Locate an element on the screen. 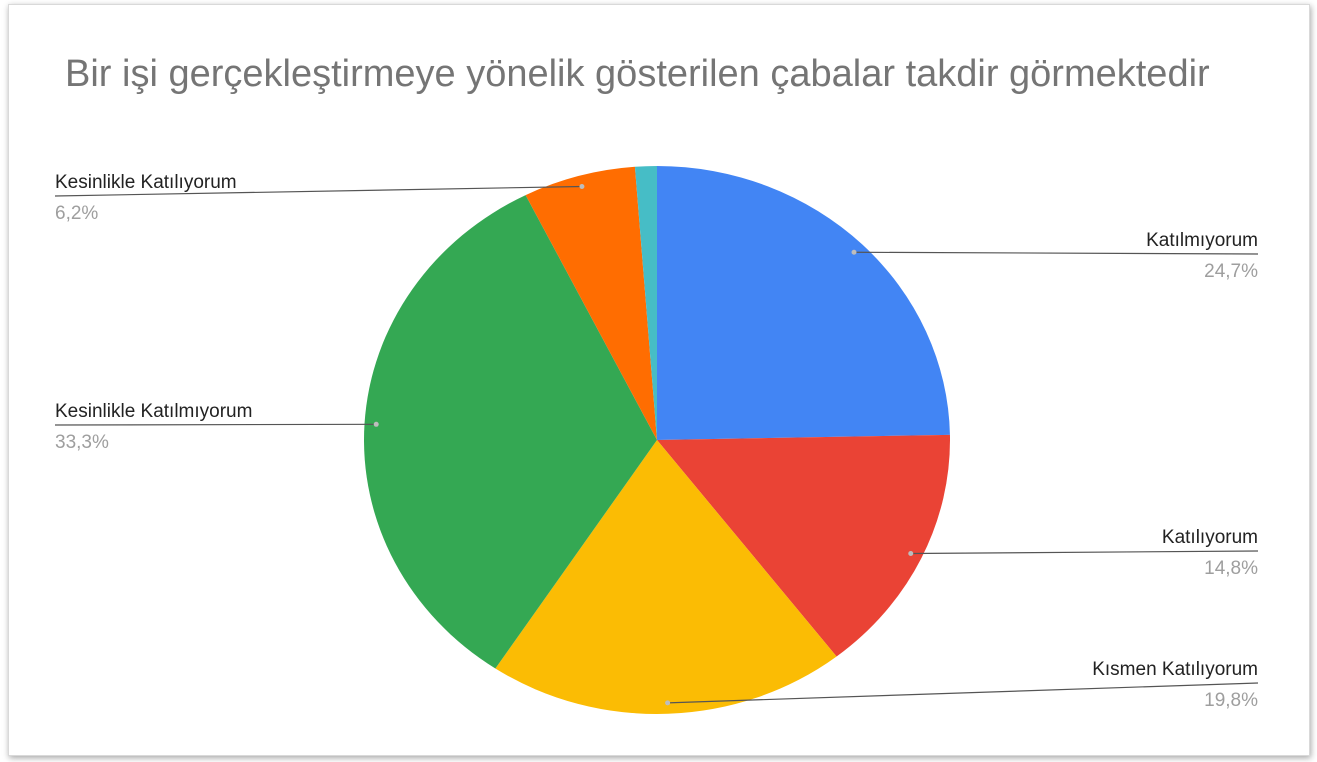 The image size is (1317, 762). slice-label: Kesinlikle Katılıyorum is located at coordinates (146, 182).